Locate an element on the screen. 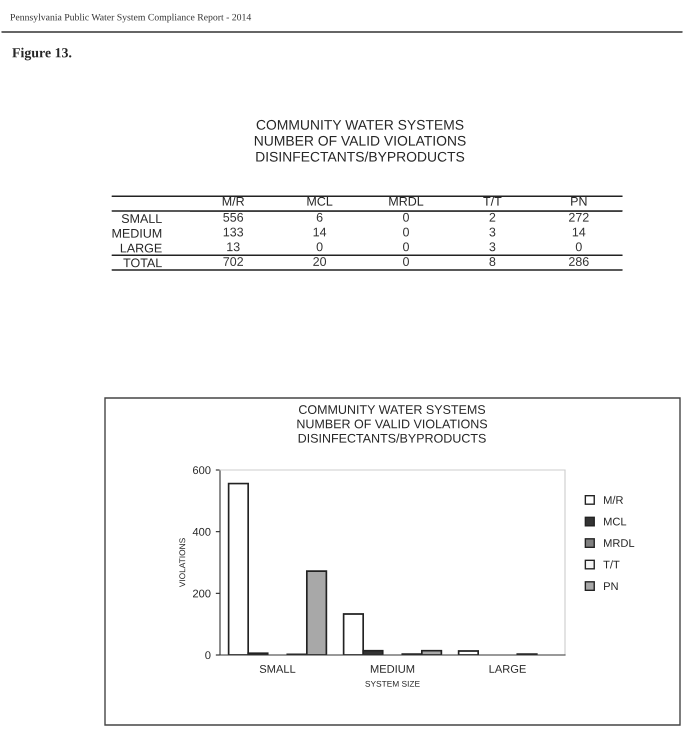 This screenshot has height=734, width=684. data-label: 133 is located at coordinates (234, 232).